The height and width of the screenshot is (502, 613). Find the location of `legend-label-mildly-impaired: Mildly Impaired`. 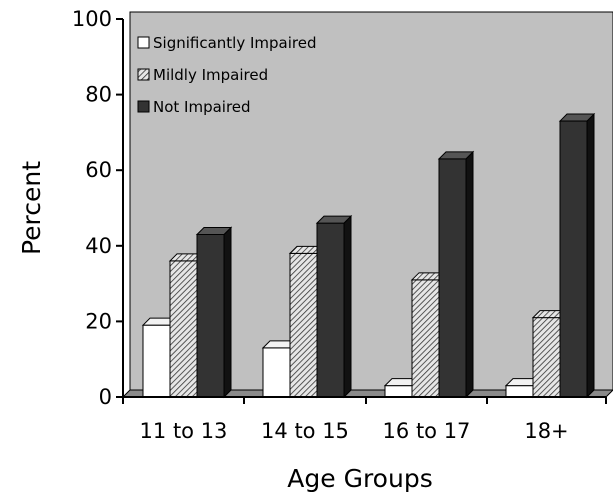

legend-label-mildly-impaired: Mildly Impaired is located at coordinates (210, 75).